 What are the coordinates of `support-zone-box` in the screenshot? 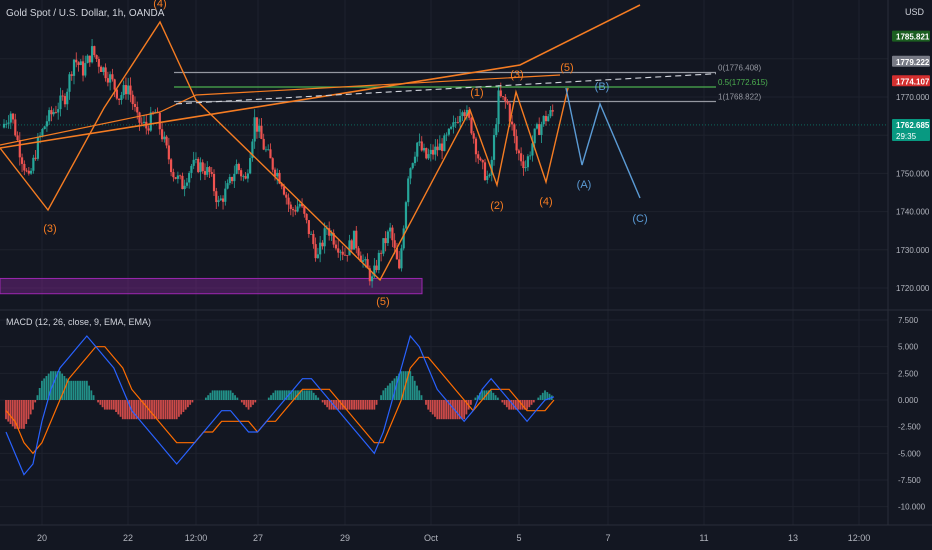 It's located at (211, 286).